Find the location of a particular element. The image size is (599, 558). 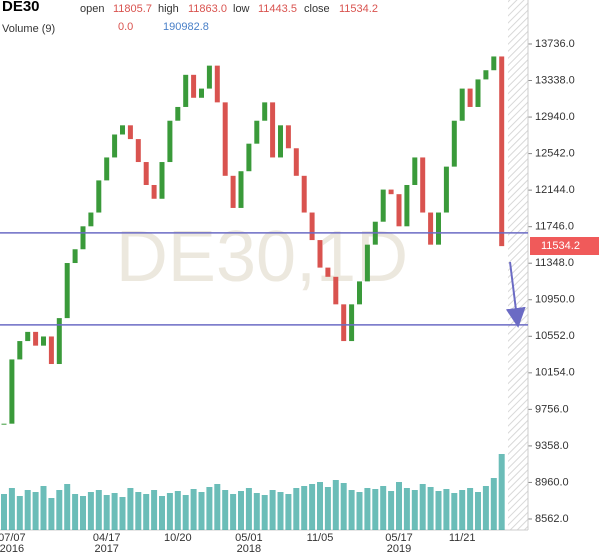

price-tag is located at coordinates (564, 246).